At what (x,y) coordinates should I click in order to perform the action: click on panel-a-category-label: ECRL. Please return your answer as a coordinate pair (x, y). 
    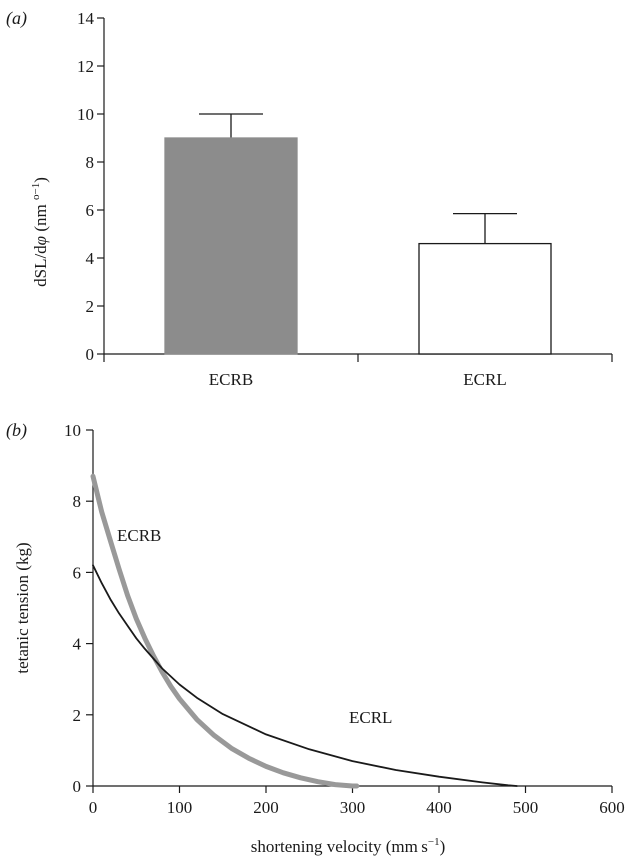
    Looking at the image, I should click on (484, 379).